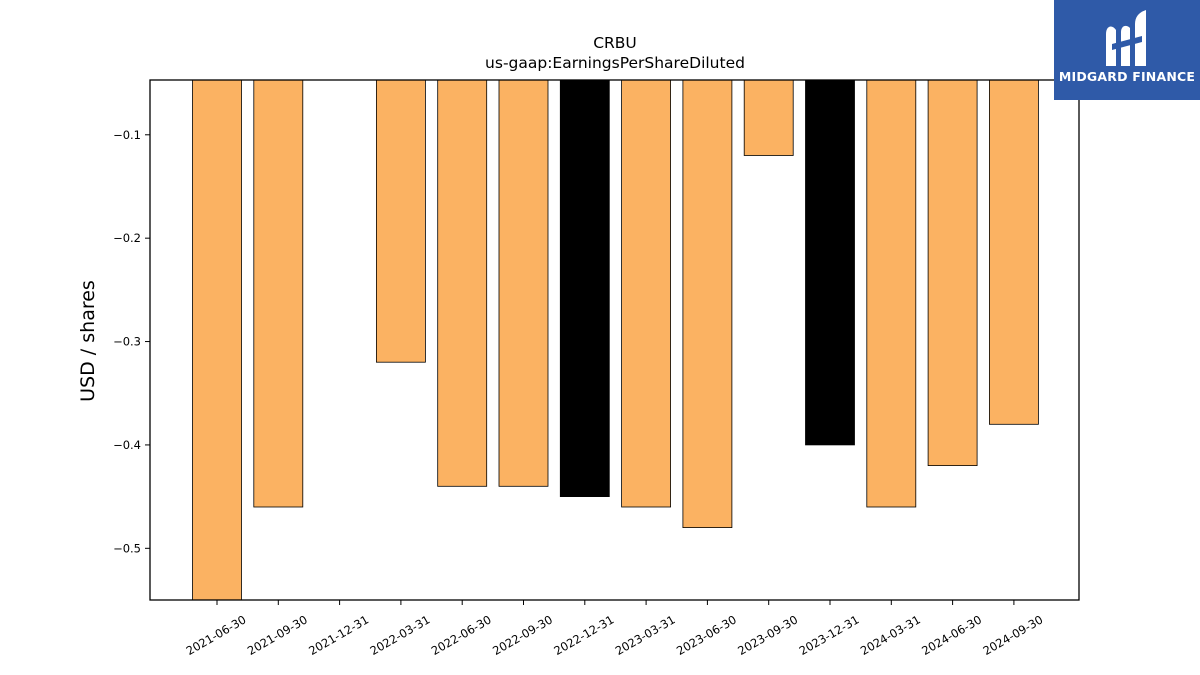 The image size is (1200, 675). Describe the element at coordinates (1126, 38) in the screenshot. I see `brand-logo-icon` at that location.